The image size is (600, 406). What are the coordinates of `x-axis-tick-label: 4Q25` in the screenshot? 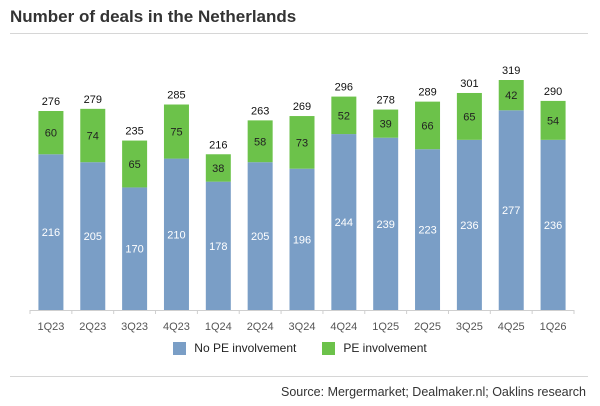 It's located at (511, 327).